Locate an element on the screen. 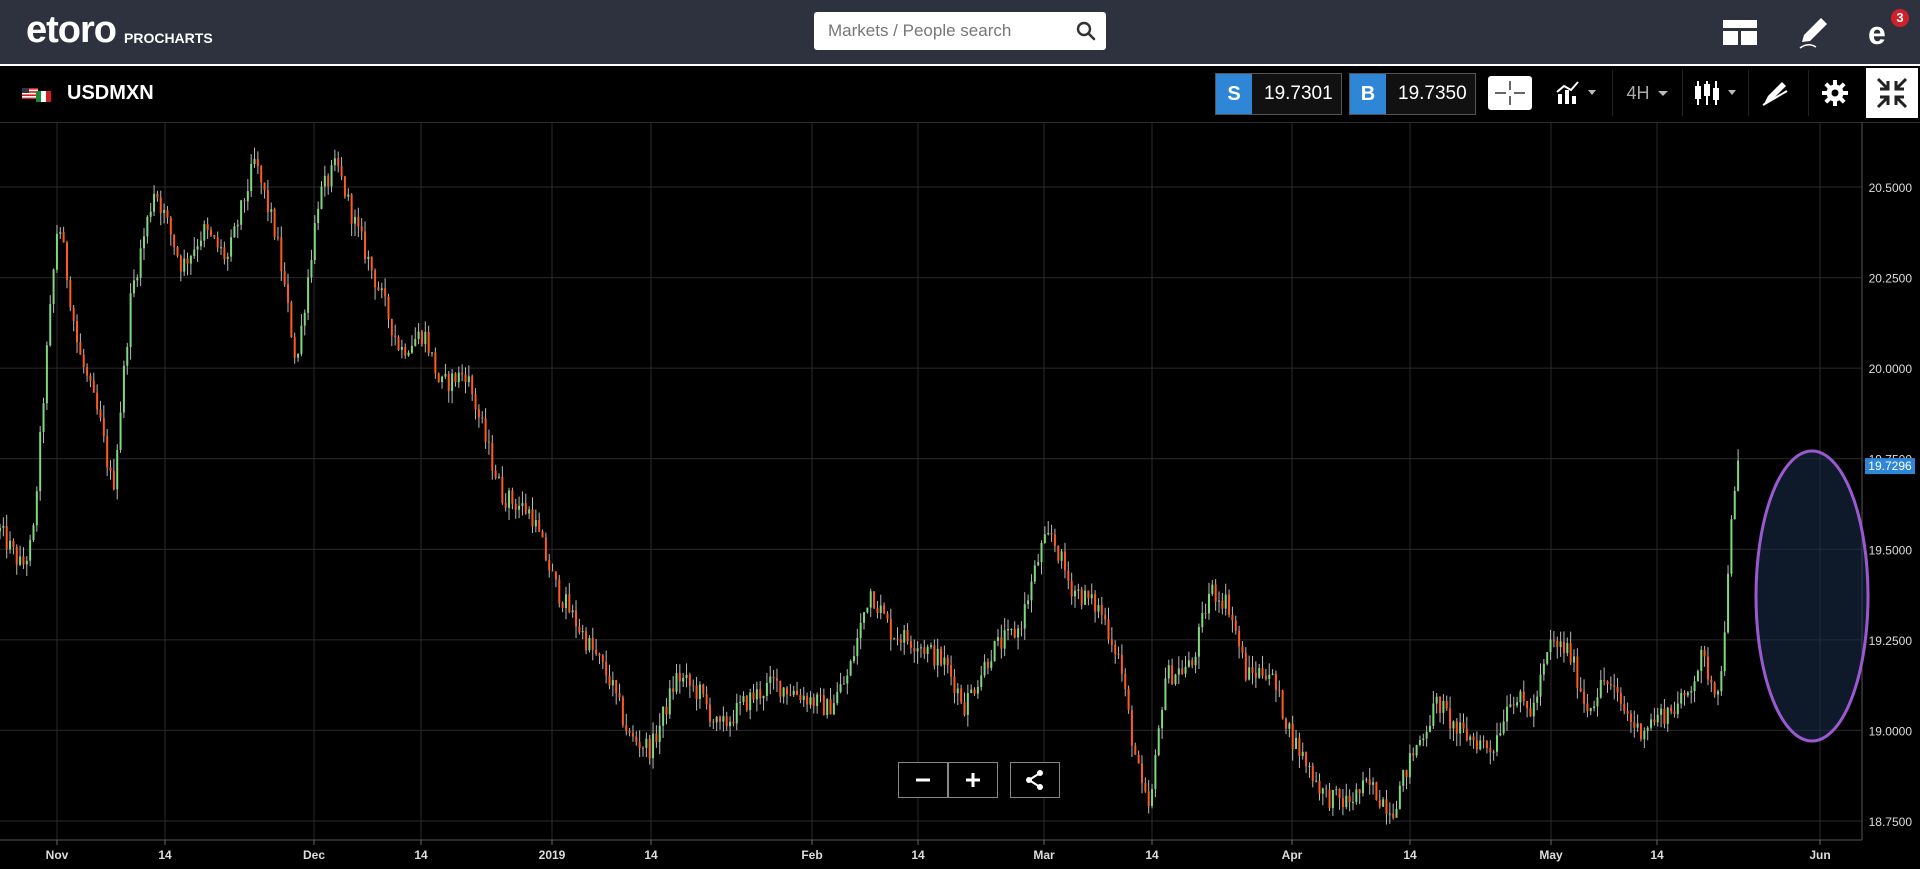  price-tick-label: 19.0000 is located at coordinates (1891, 731).